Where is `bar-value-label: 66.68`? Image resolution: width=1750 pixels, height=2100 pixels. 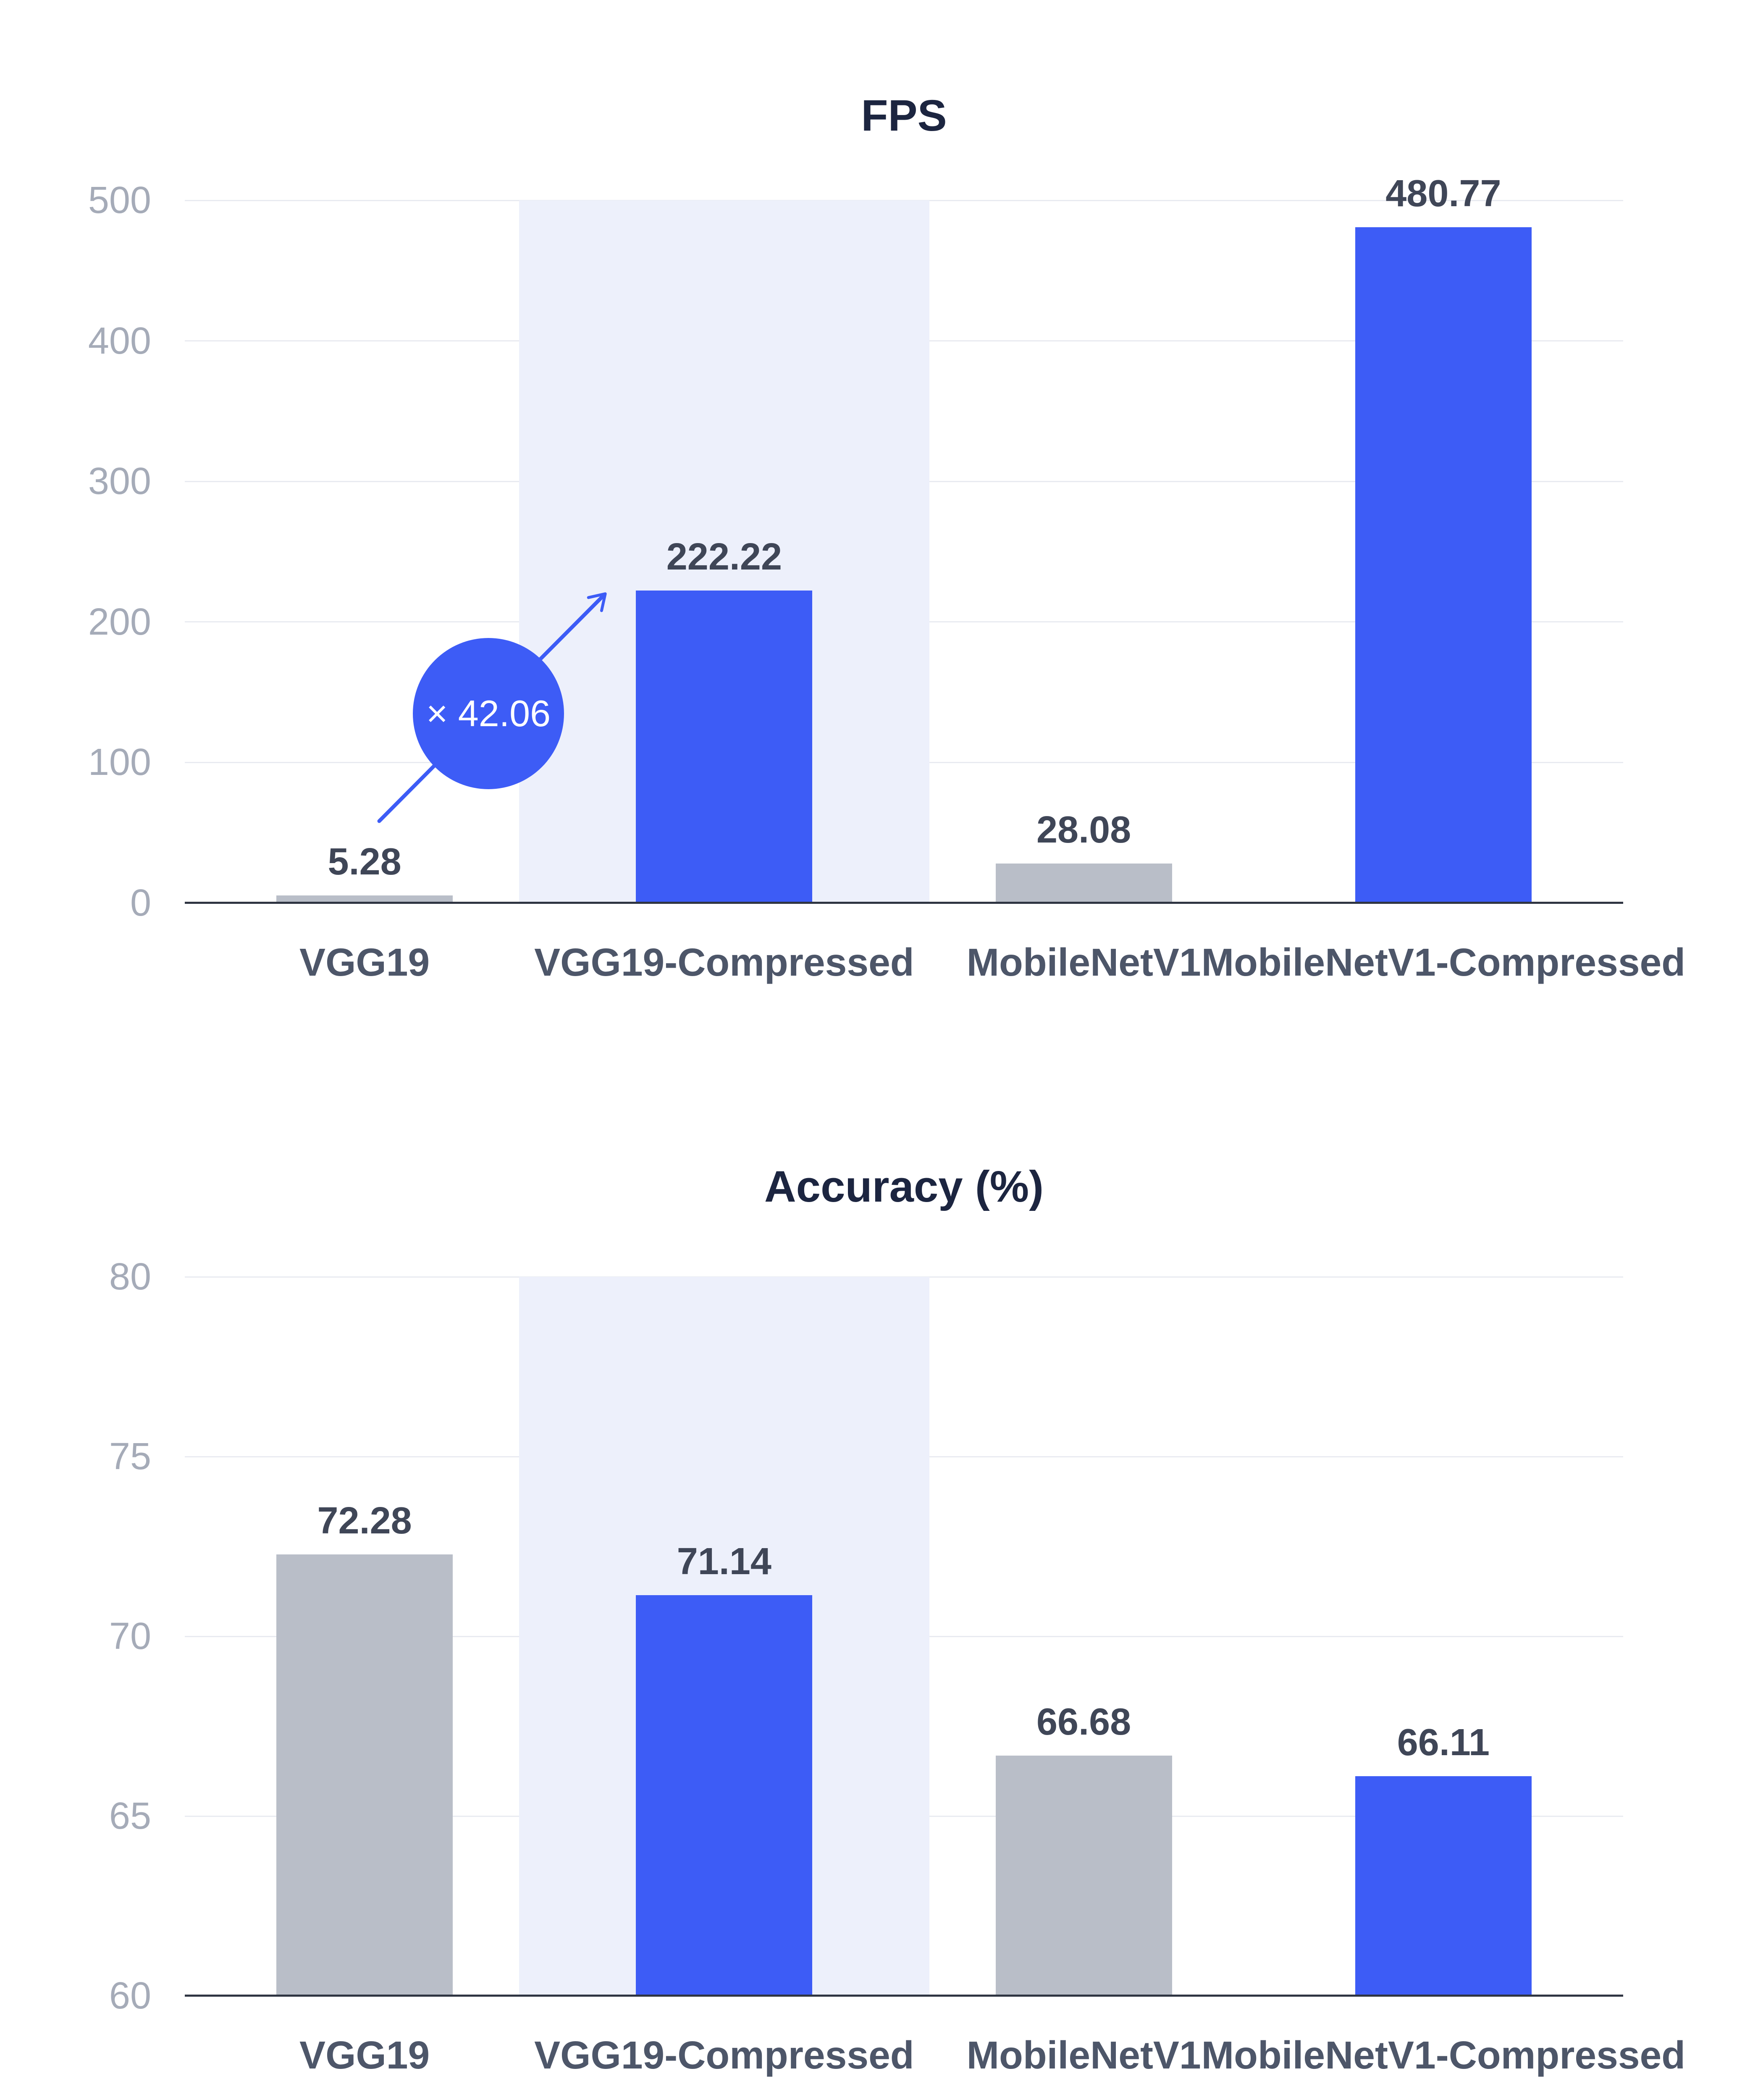
bar-value-label: 66.68 is located at coordinates (1083, 1722).